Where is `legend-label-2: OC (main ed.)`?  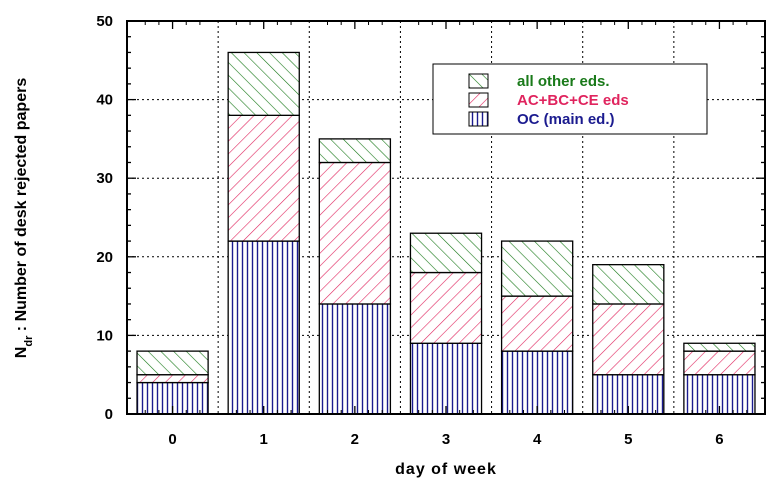 legend-label-2: OC (main ed.) is located at coordinates (566, 119).